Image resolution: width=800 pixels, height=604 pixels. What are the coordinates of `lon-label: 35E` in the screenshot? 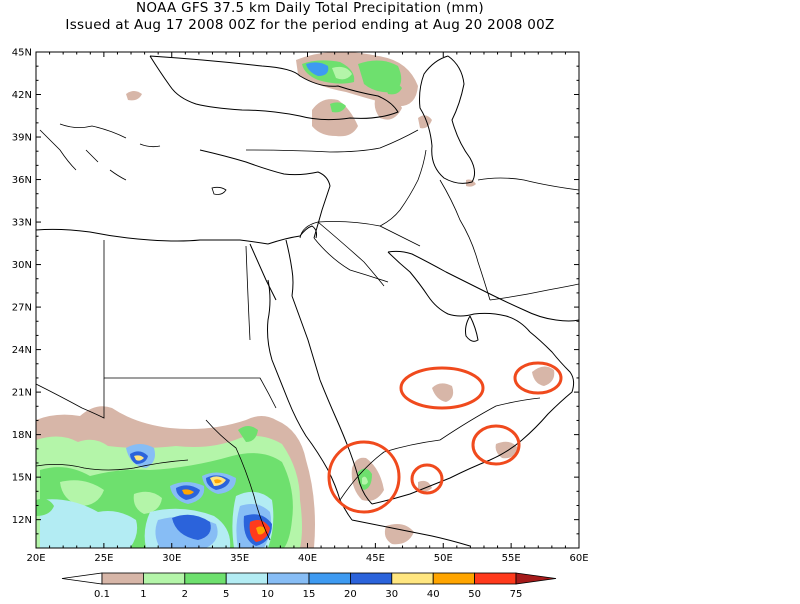 It's located at (239, 558).